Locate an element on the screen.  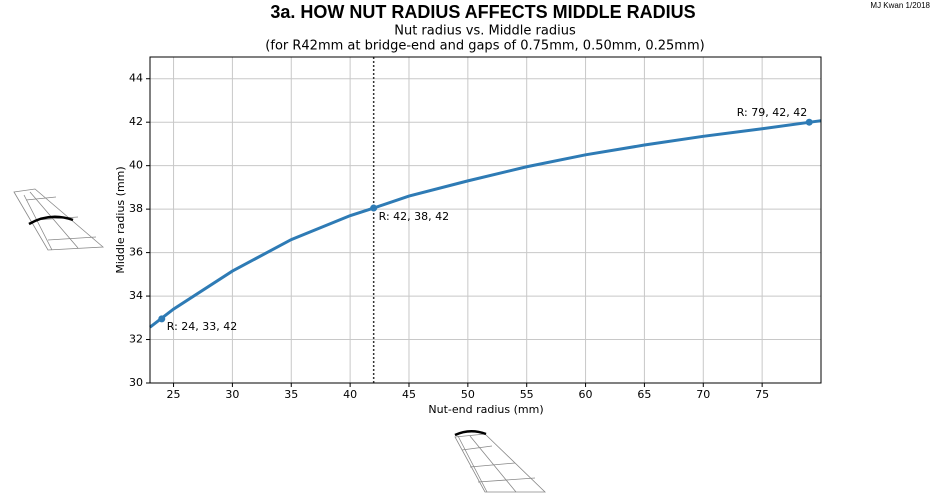
y-tick-label: 36 is located at coordinates (136, 252).